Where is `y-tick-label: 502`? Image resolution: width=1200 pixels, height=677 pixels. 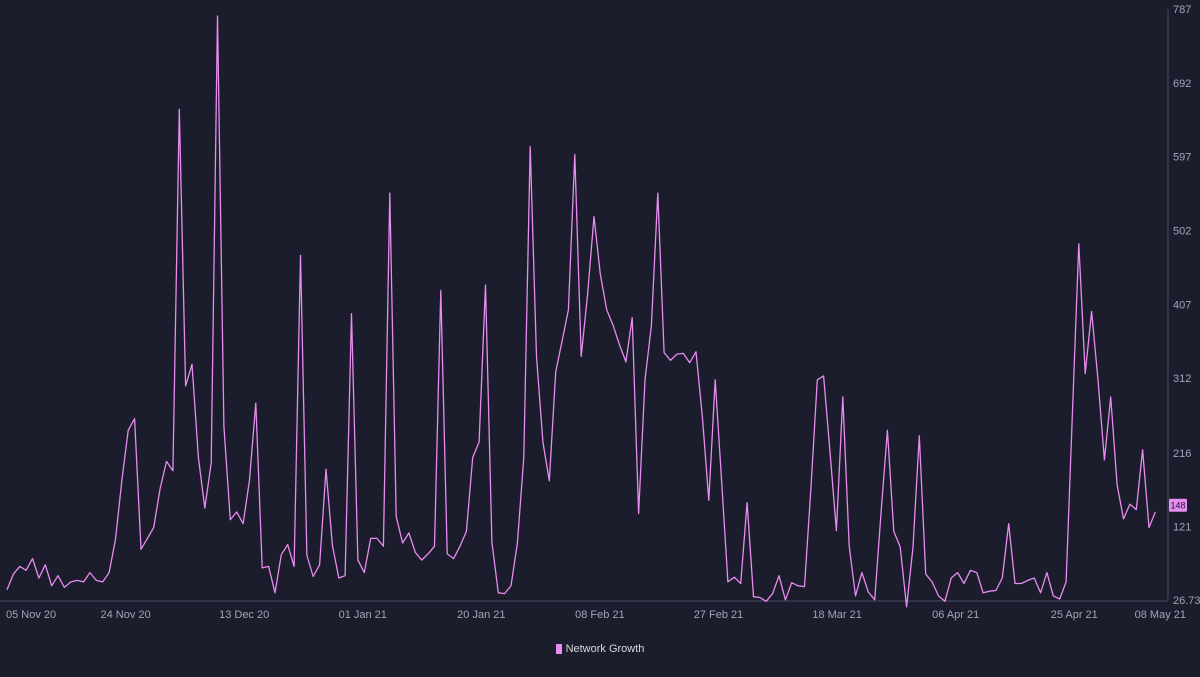
y-tick-label: 502 is located at coordinates (1182, 232).